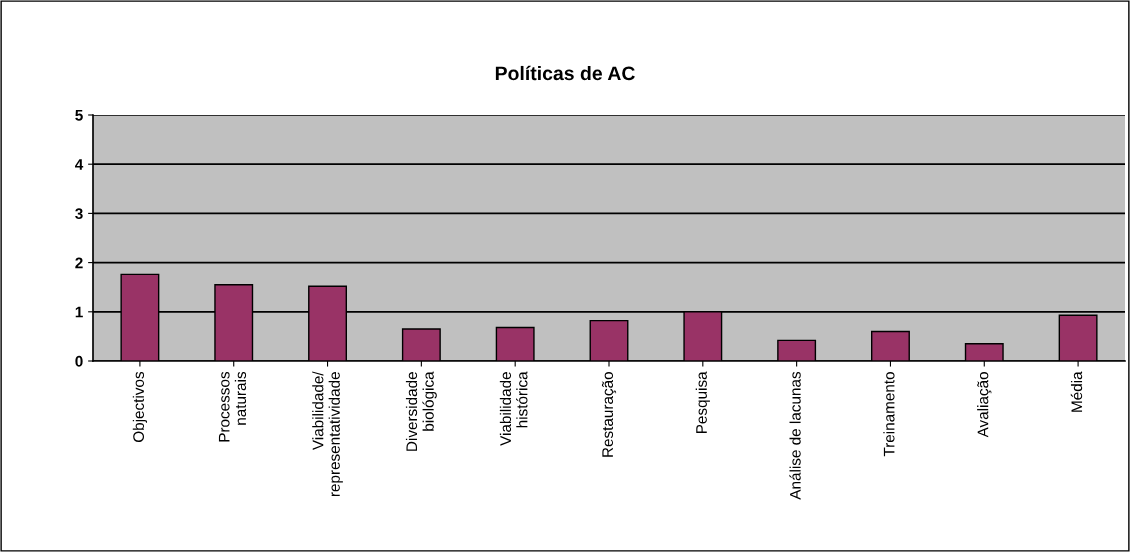 This screenshot has height=552, width=1130. What do you see at coordinates (327, 434) in the screenshot?
I see `x-tick-label: Viabilidade/ representatividade` at bounding box center [327, 434].